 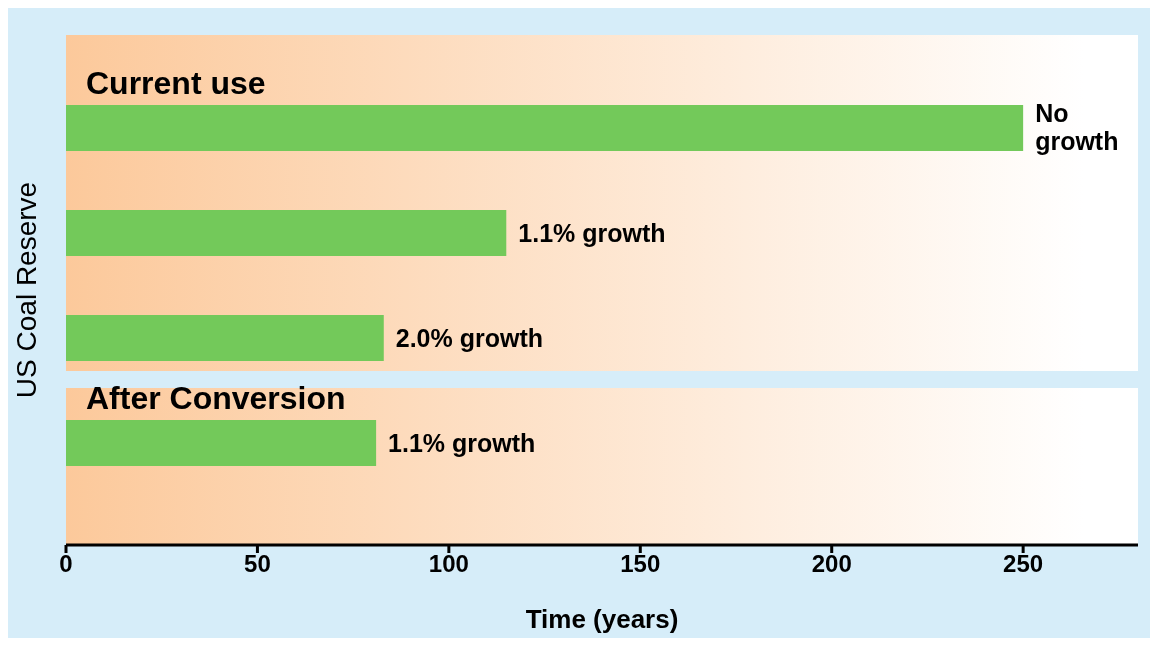 I want to click on y-axis-title: US Coal Reserve, so click(x=26, y=290).